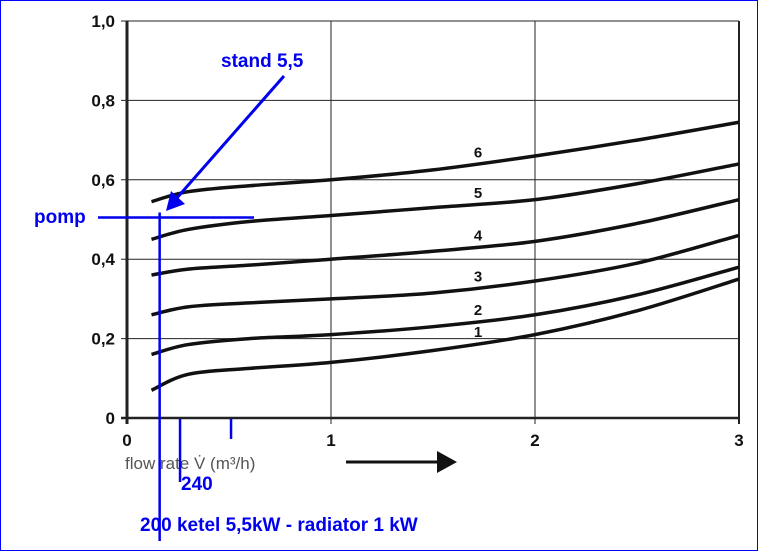 This screenshot has width=758, height=551. What do you see at coordinates (478, 152) in the screenshot?
I see `curve-label-6: 6` at bounding box center [478, 152].